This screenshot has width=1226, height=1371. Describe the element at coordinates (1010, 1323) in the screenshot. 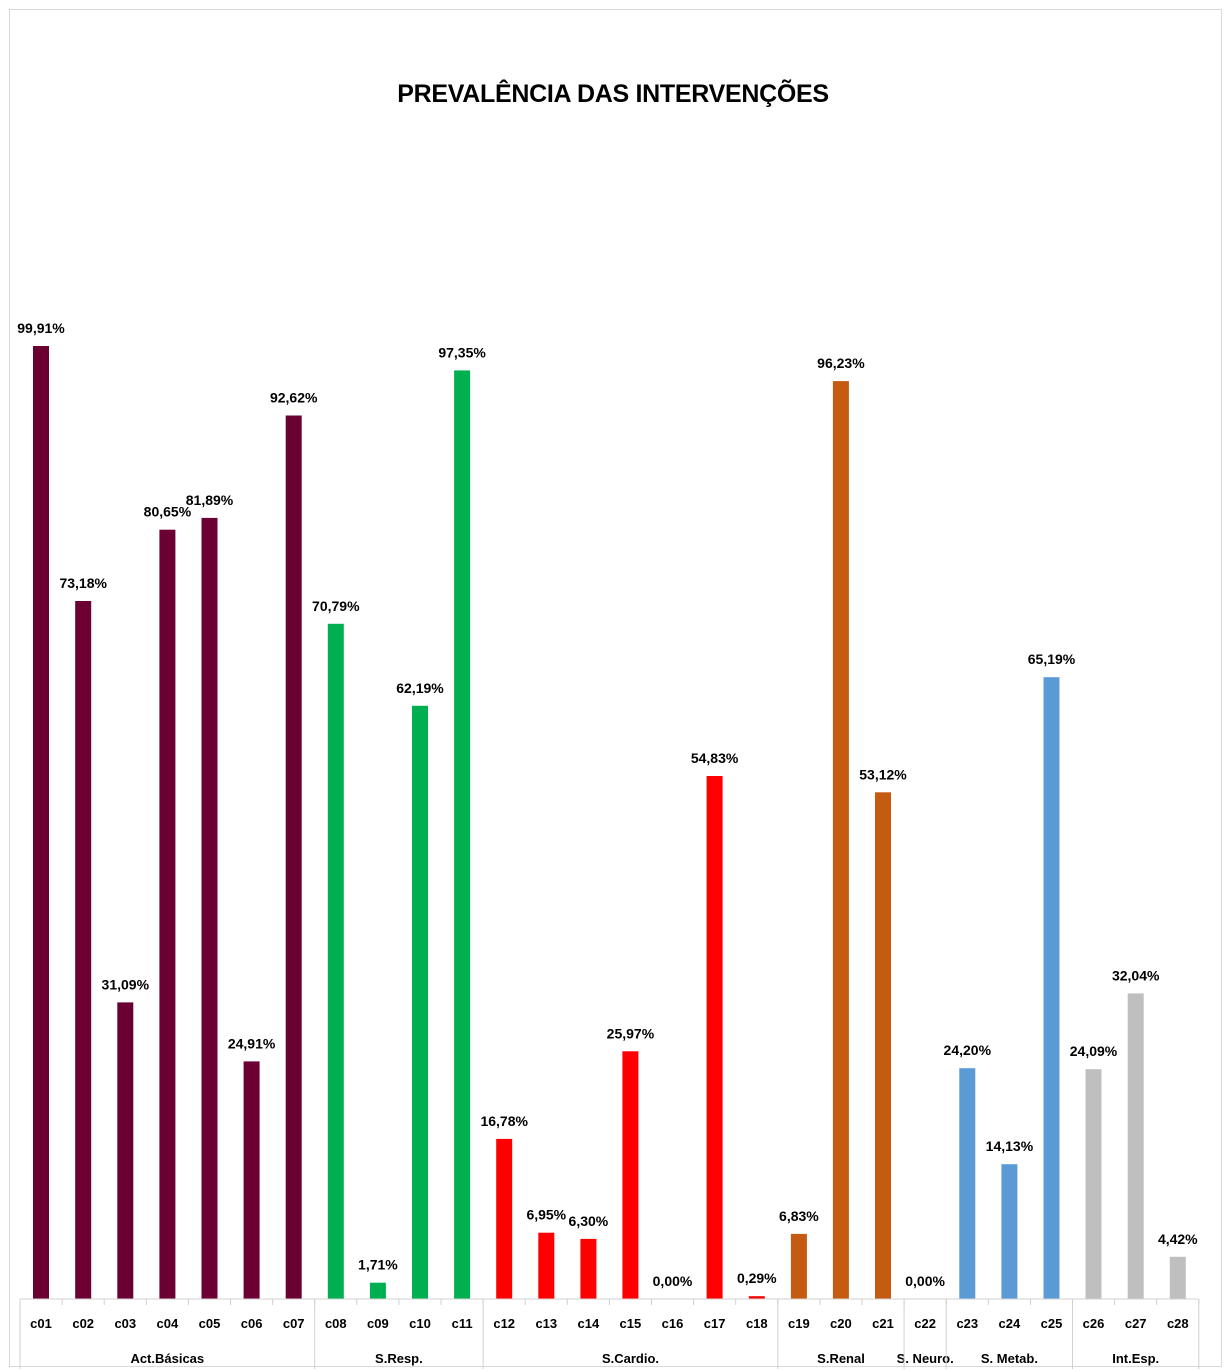

I see `tick-label-c24: c24` at that location.